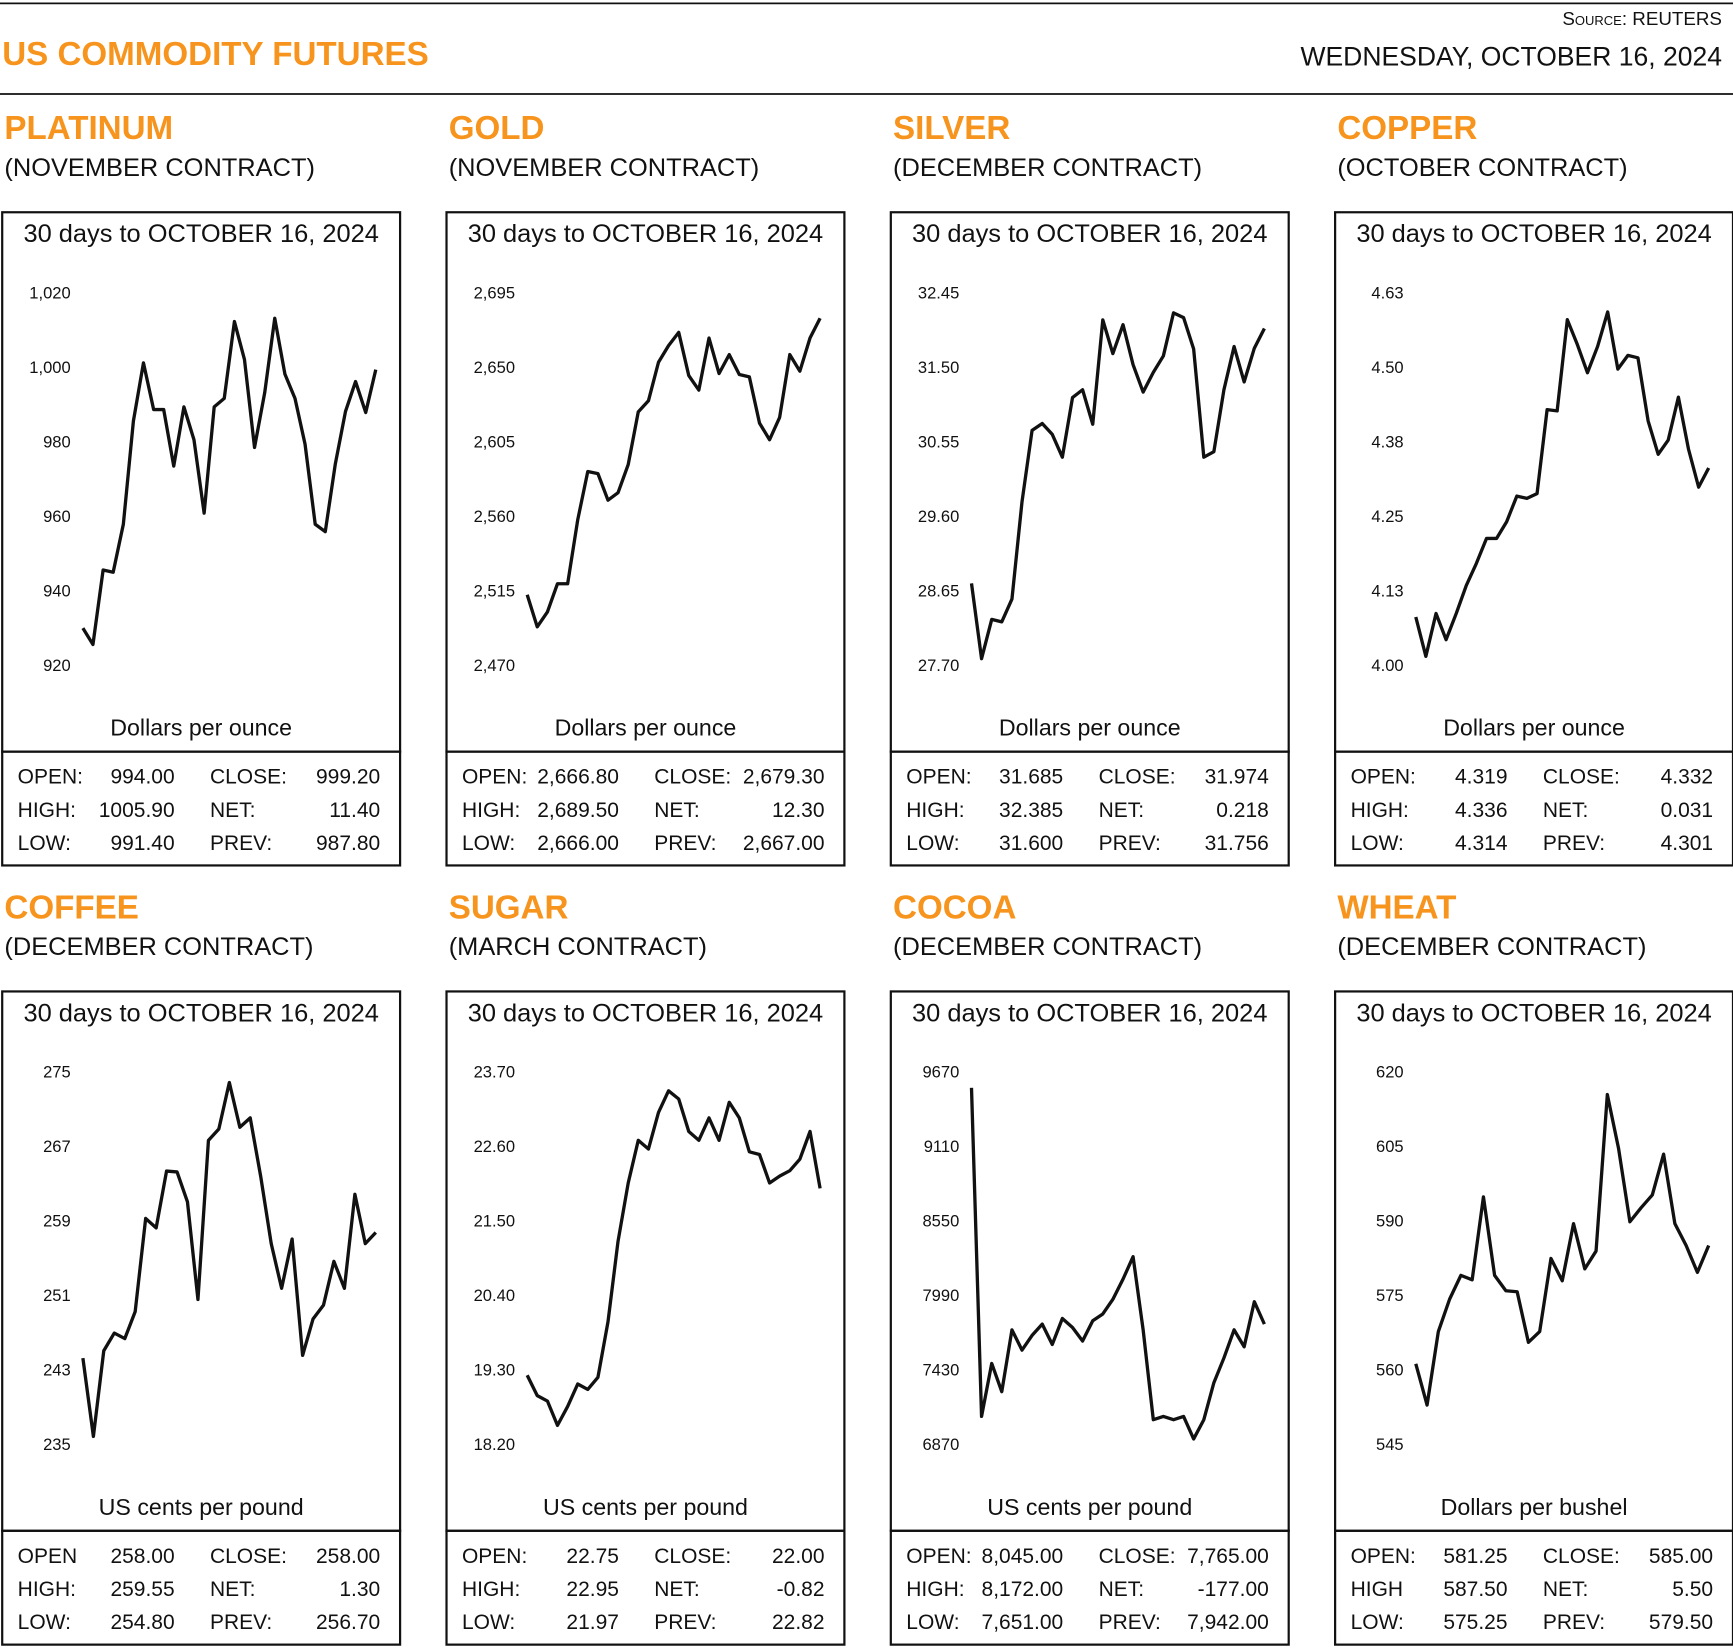 The height and width of the screenshot is (1648, 1733). Describe the element at coordinates (142, 1622) in the screenshot. I see `stat-value: 254.80` at that location.